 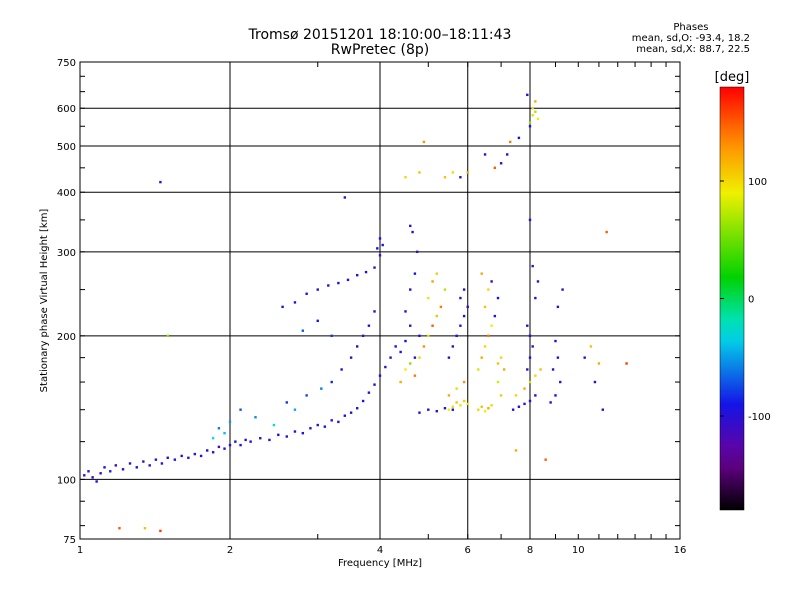 I want to click on y-tick-label: 500, so click(x=66, y=147).